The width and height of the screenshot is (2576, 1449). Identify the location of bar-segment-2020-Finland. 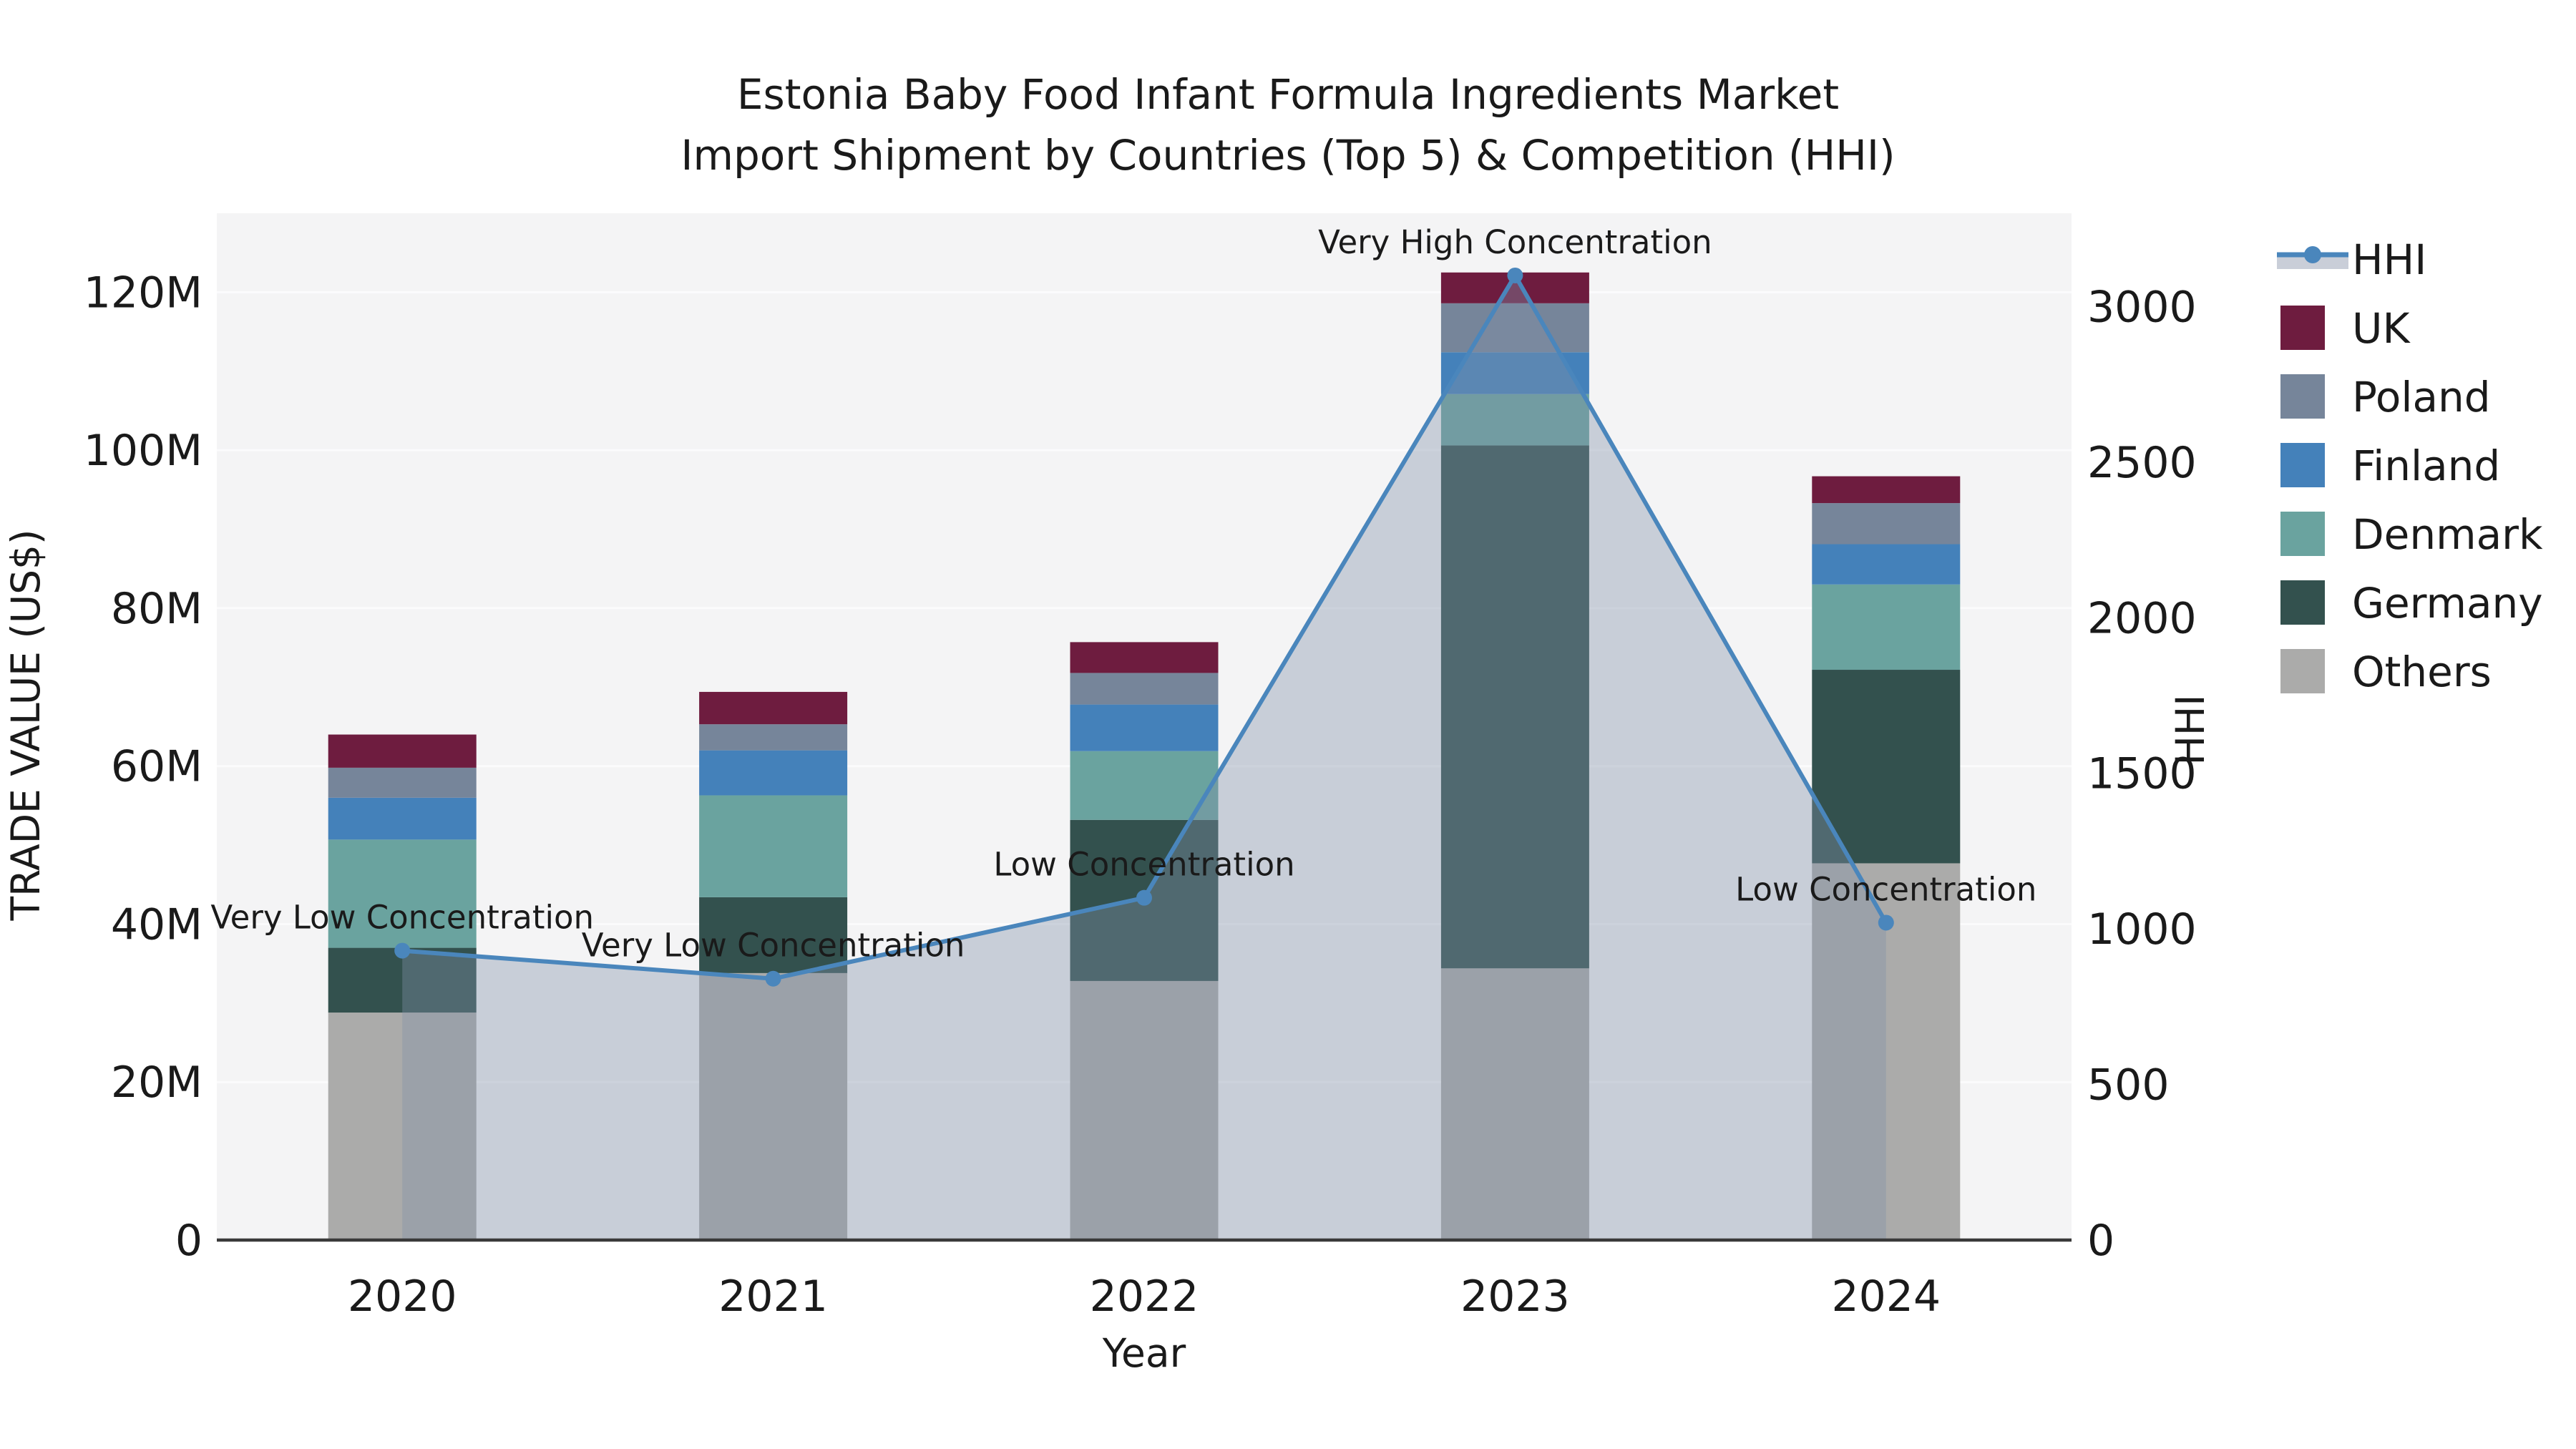
(402, 818).